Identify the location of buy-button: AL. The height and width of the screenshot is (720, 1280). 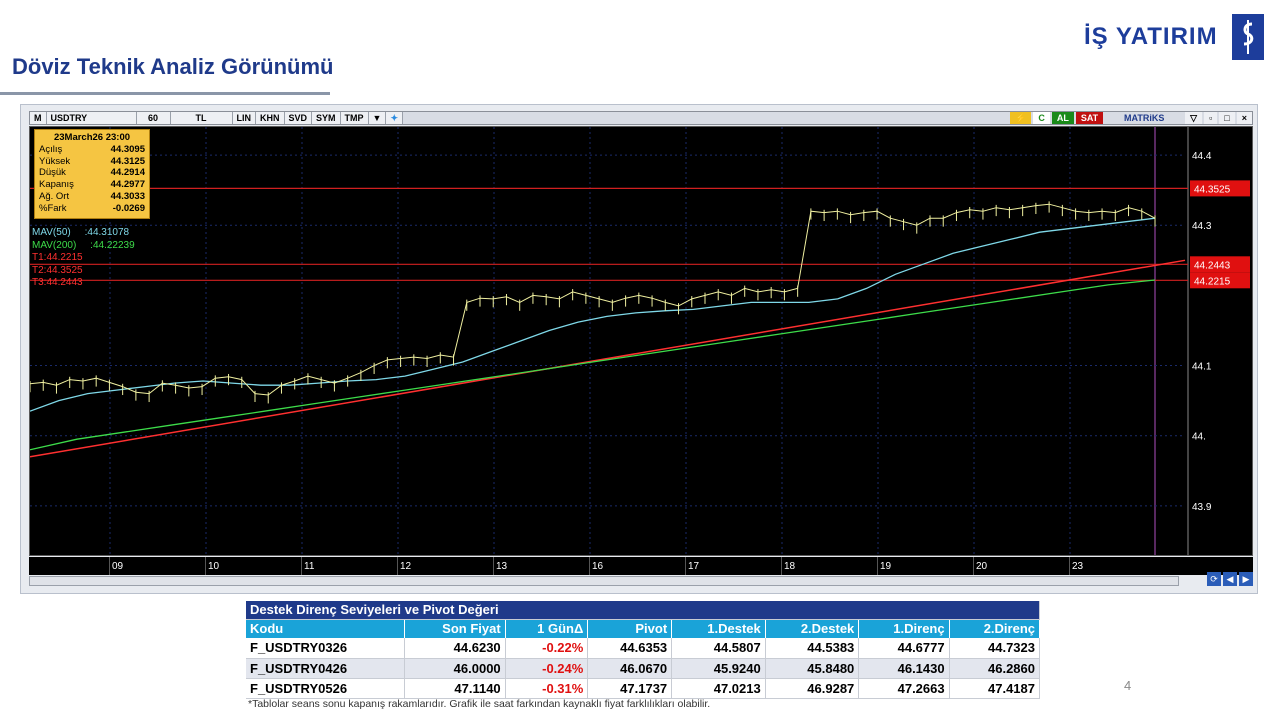
(1062, 118).